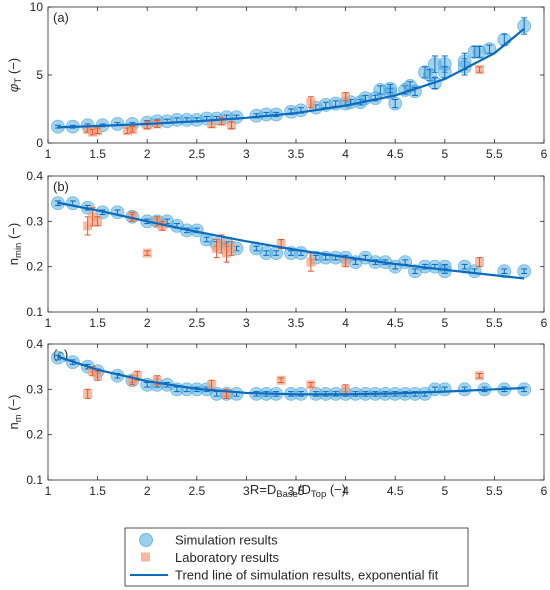 The image size is (550, 590). Describe the element at coordinates (61, 17) in the screenshot. I see `panel-label: (a)` at that location.